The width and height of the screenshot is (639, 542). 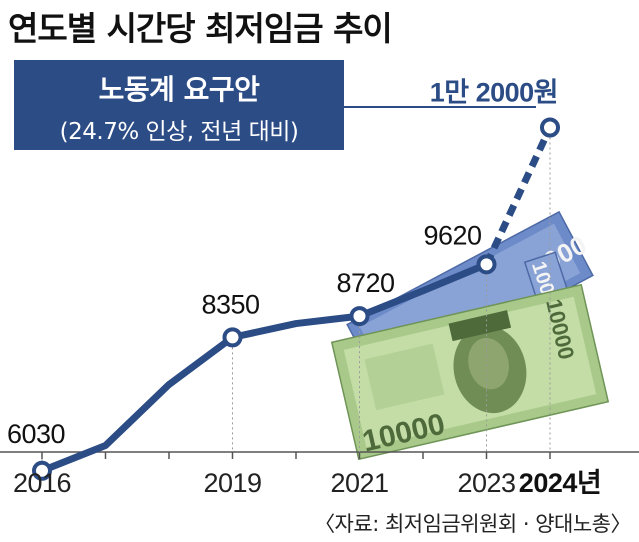 What do you see at coordinates (359, 483) in the screenshot?
I see `x-tick-label-2021: 2021` at bounding box center [359, 483].